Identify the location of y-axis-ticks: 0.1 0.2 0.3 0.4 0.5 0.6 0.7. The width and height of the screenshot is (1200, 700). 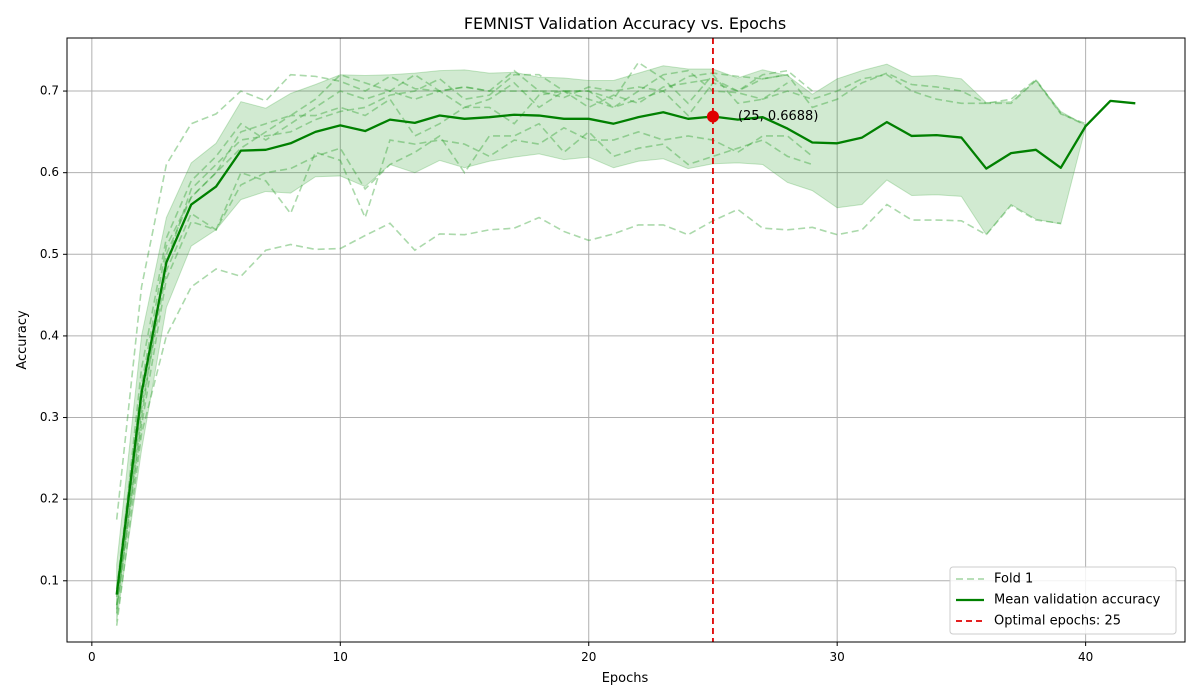
(53, 335).